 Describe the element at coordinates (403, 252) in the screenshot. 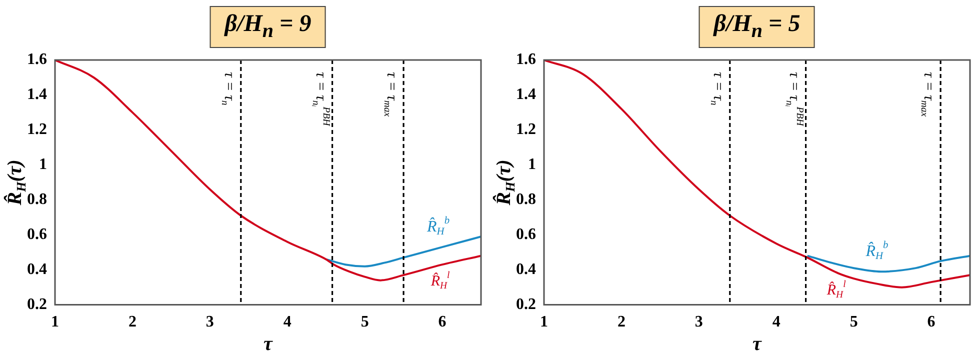

I see `line-series` at that location.